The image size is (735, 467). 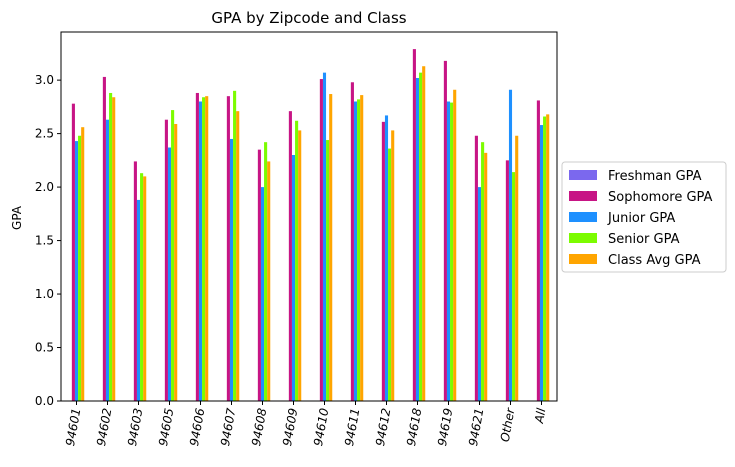 What do you see at coordinates (414, 427) in the screenshot?
I see `x-tick-label: 94618` at bounding box center [414, 427].